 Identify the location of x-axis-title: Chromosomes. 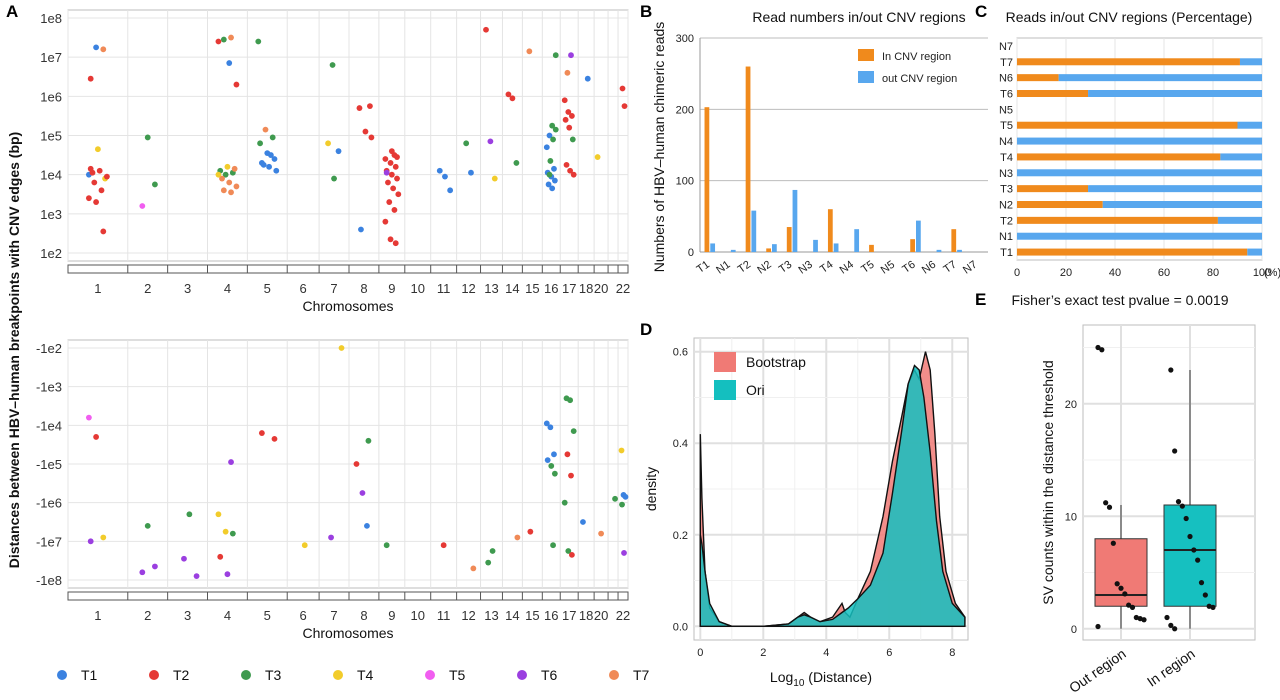
(347, 633).